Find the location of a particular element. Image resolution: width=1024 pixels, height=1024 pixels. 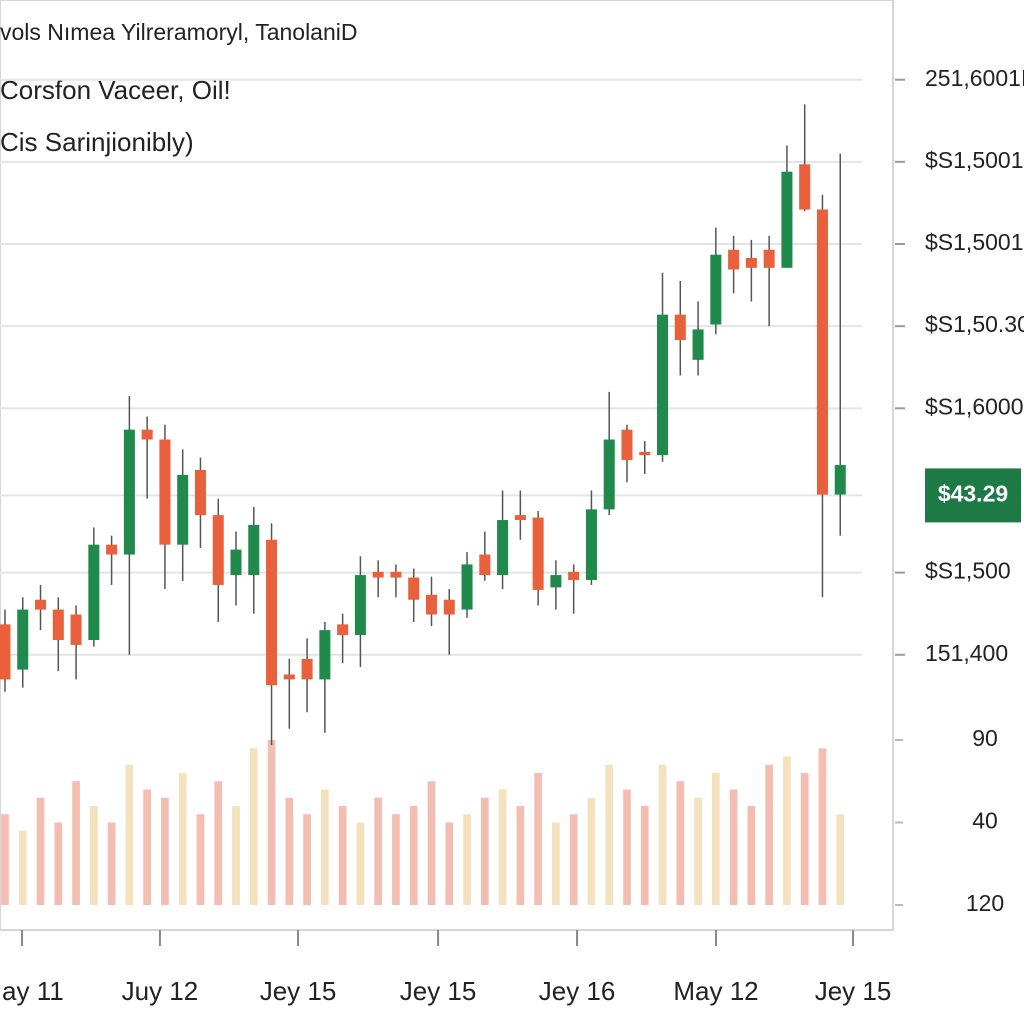

price-badge is located at coordinates (973, 495).